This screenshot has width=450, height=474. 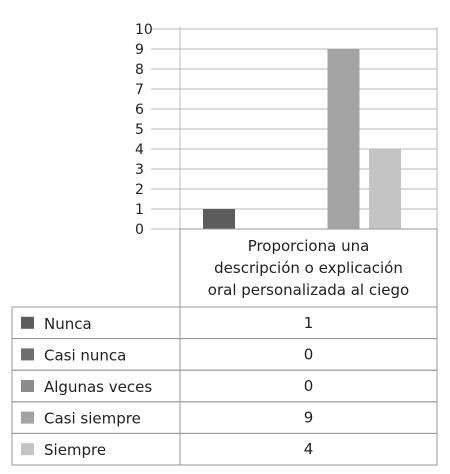 I want to click on legend-swatch-siempre, so click(x=27, y=449).